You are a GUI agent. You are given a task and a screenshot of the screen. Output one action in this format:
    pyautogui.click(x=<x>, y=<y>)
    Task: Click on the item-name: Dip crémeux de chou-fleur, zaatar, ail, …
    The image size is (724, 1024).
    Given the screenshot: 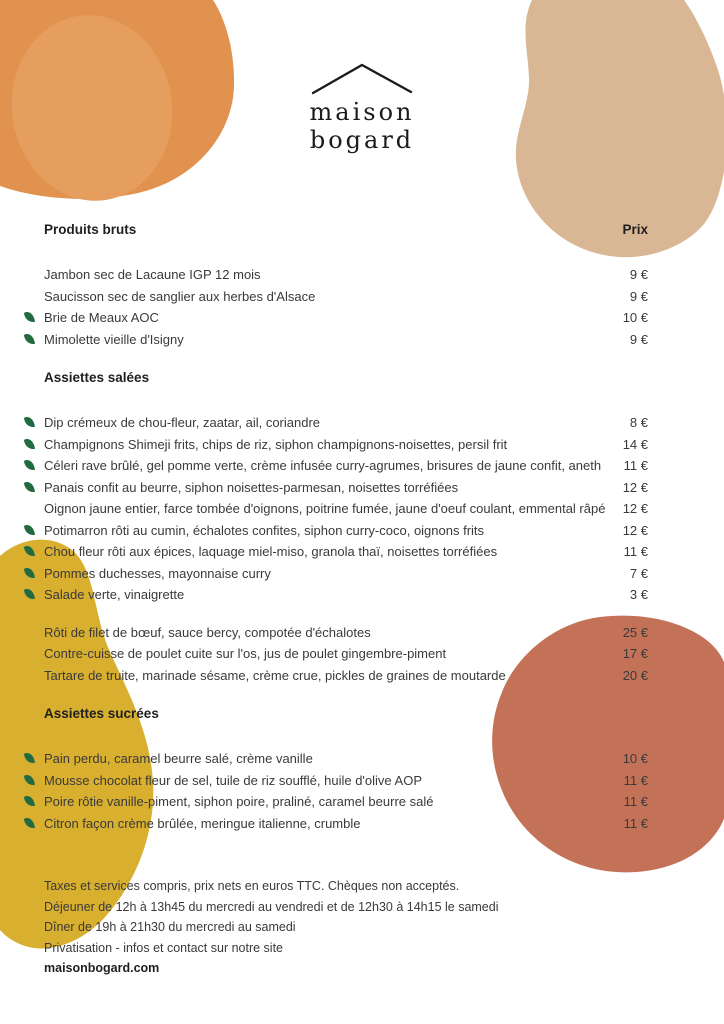 What is the action you would take?
    pyautogui.click(x=182, y=423)
    